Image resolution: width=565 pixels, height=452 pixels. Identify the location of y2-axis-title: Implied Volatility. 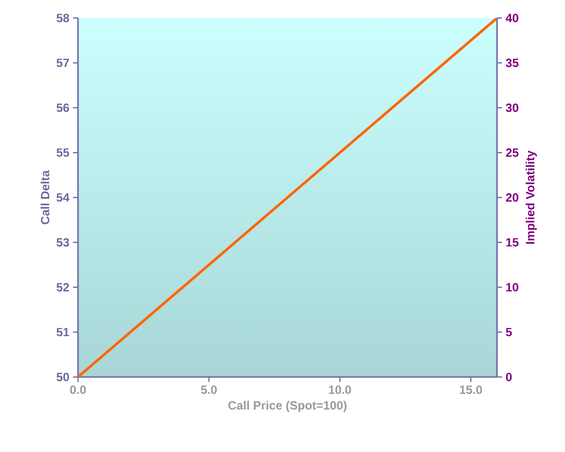
(531, 197).